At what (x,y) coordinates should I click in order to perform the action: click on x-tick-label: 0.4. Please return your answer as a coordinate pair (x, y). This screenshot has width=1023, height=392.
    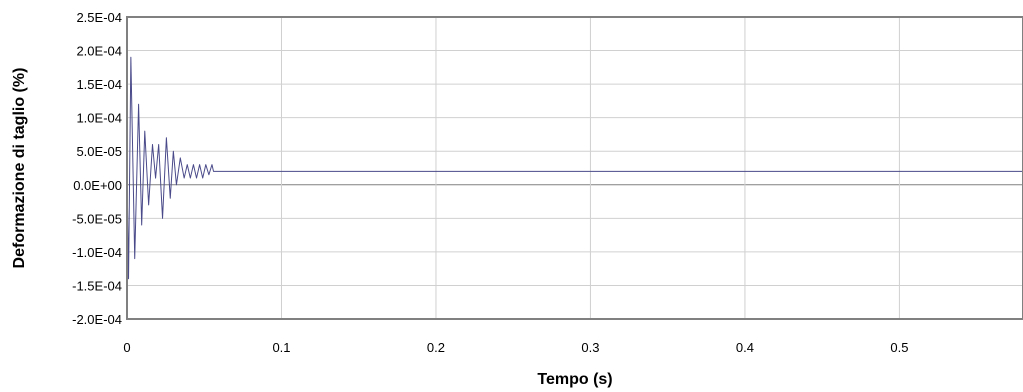
    Looking at the image, I should click on (745, 347).